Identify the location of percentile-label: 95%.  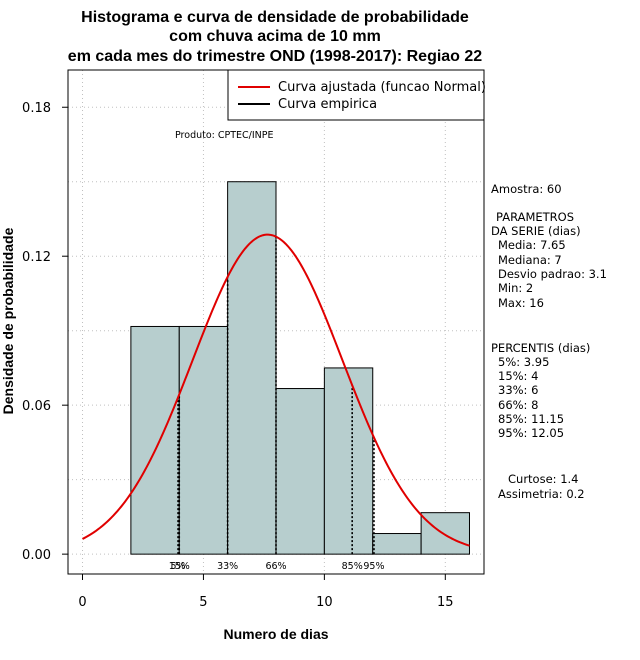
(373, 566).